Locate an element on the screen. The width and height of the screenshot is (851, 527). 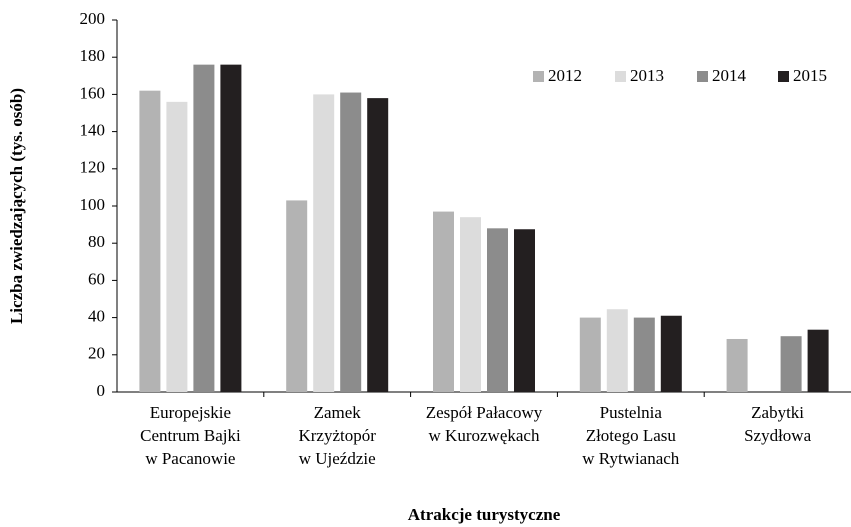
y-tick-label: 180 is located at coordinates (93, 55).